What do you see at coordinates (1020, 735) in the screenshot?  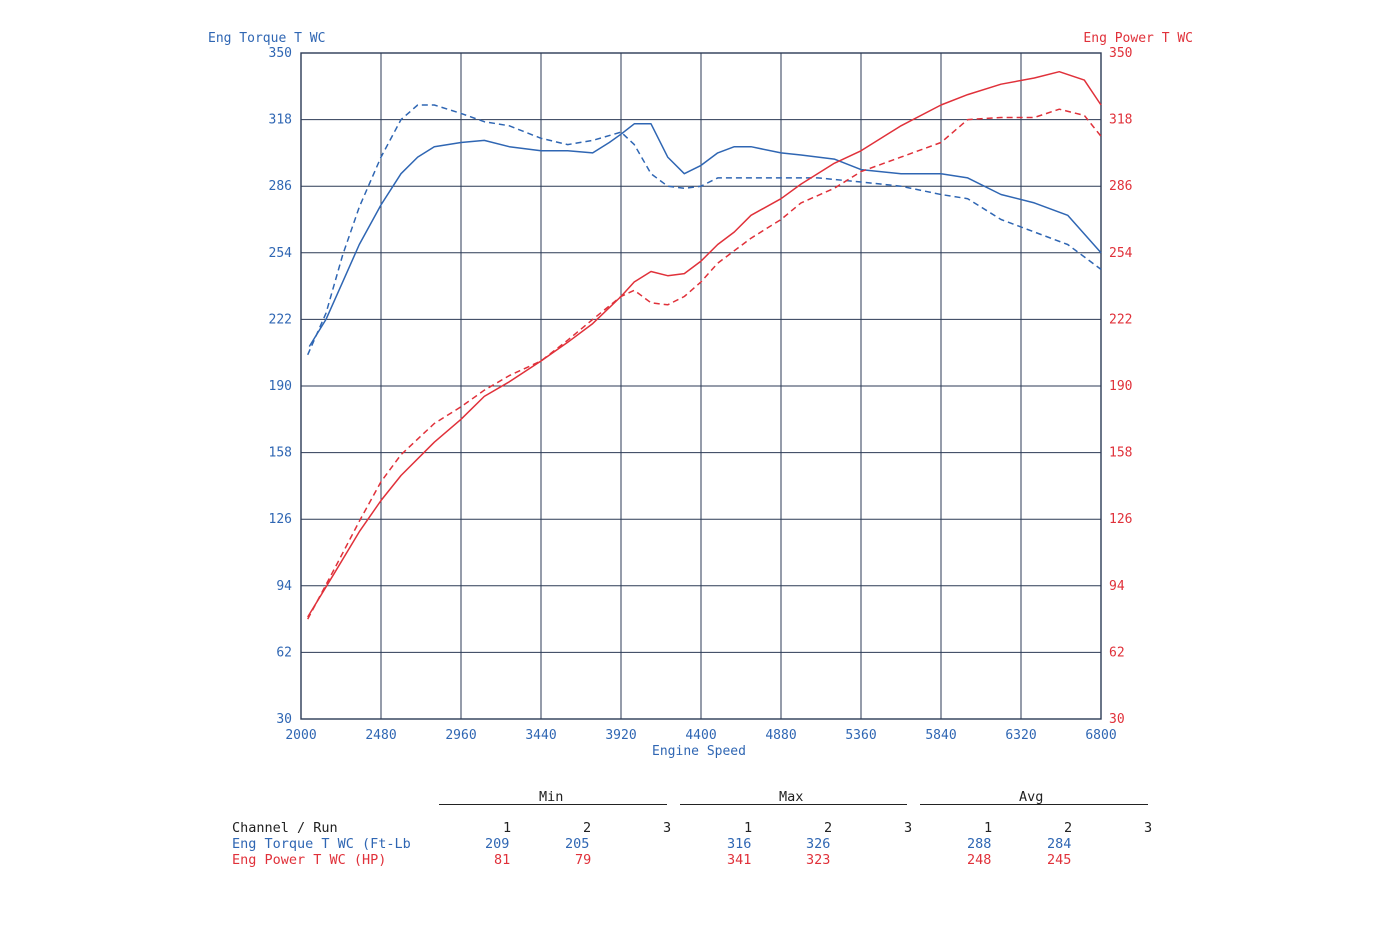 I see `x-tick-label-6320: 6320` at bounding box center [1020, 735].